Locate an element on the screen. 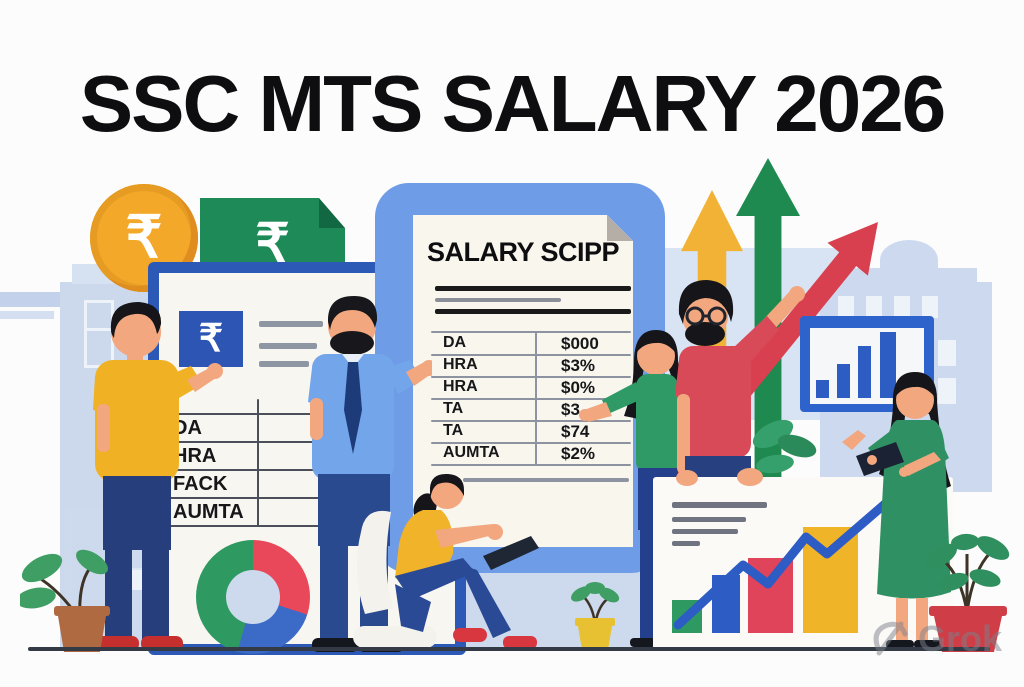 This screenshot has height=687, width=1024. doc-row-label: FACK is located at coordinates (200, 484).